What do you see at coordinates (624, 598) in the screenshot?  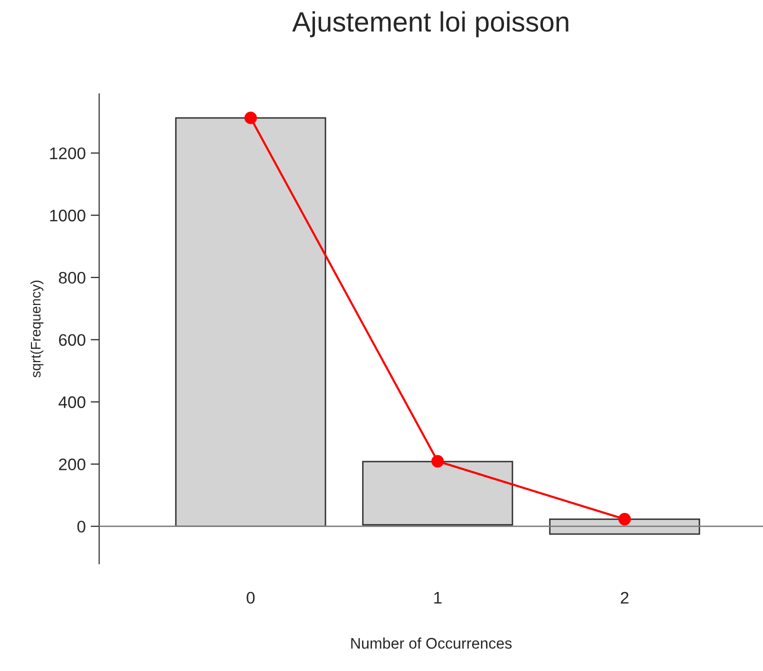 I see `x-tick-label: 2` at bounding box center [624, 598].